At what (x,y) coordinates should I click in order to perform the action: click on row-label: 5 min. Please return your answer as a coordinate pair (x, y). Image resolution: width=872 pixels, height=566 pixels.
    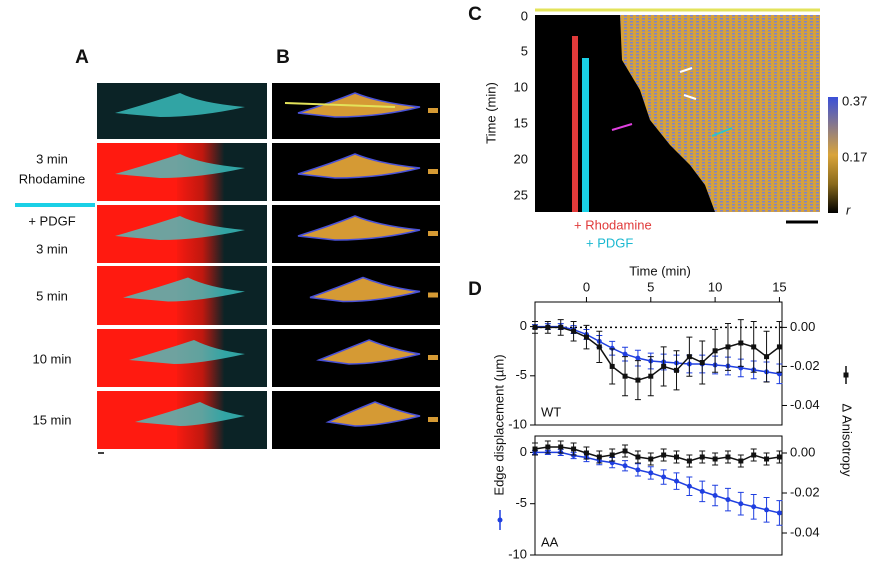
    Looking at the image, I should click on (52, 295).